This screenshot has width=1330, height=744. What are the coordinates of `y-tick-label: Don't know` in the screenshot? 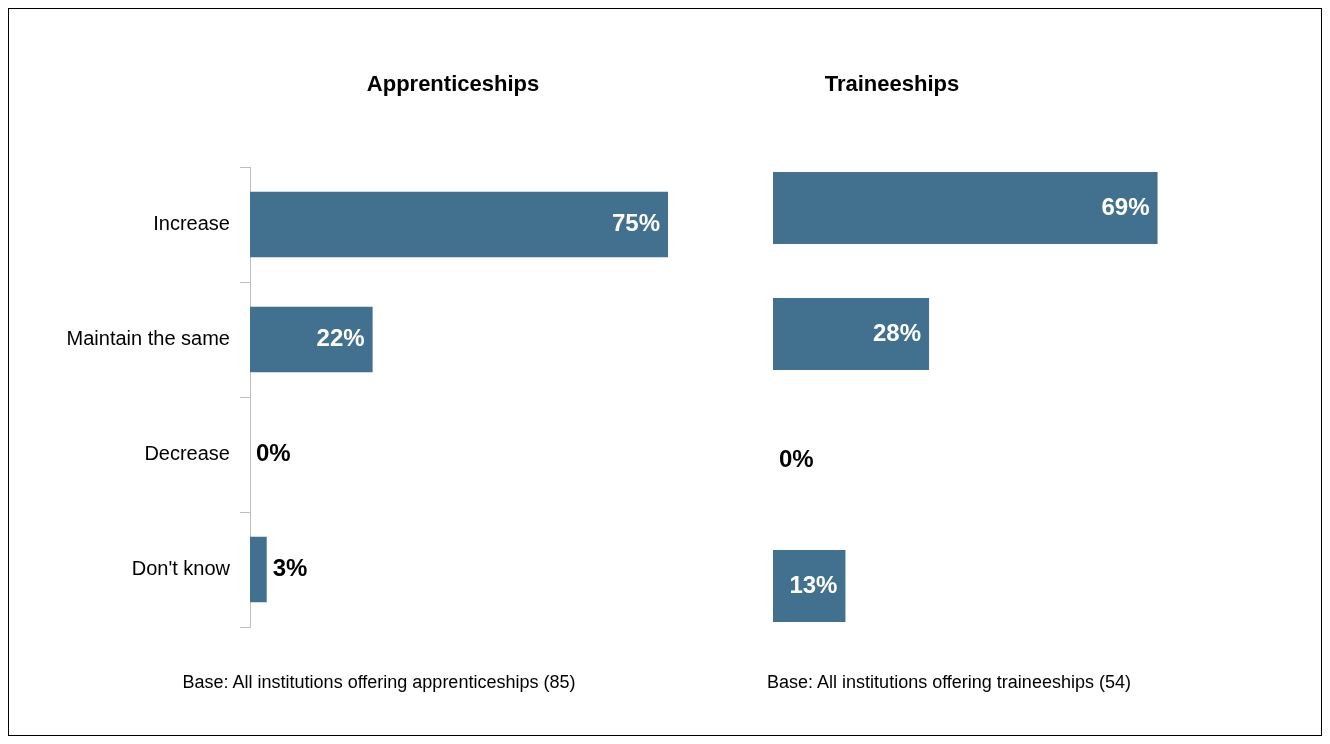 It's located at (181, 568).